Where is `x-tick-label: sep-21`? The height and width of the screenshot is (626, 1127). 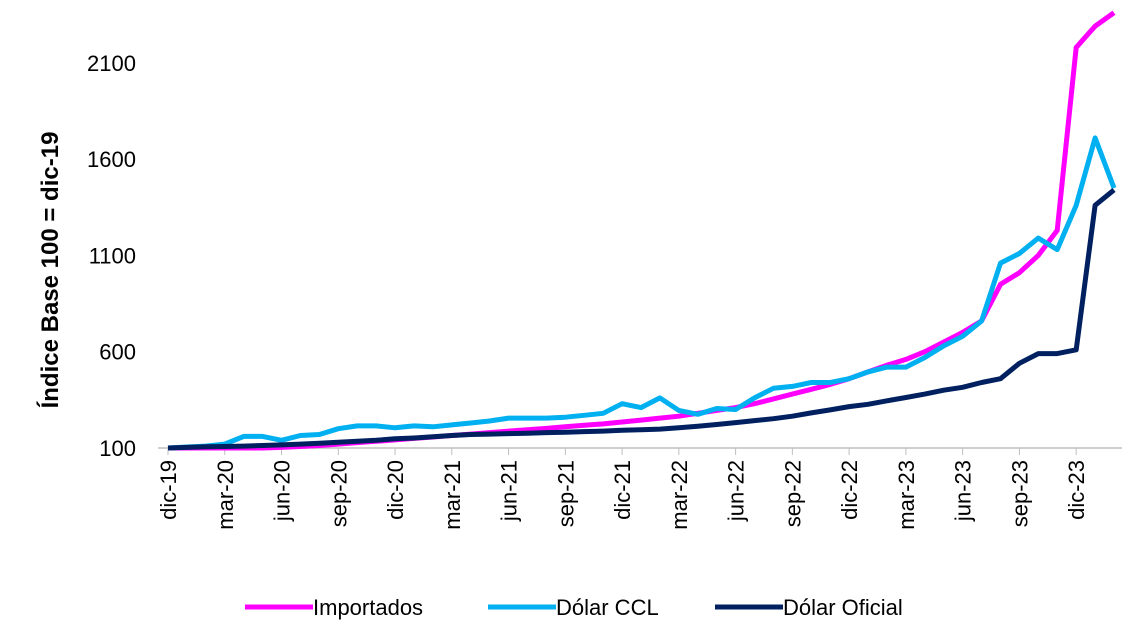
x-tick-label: sep-21 is located at coordinates (565, 493).